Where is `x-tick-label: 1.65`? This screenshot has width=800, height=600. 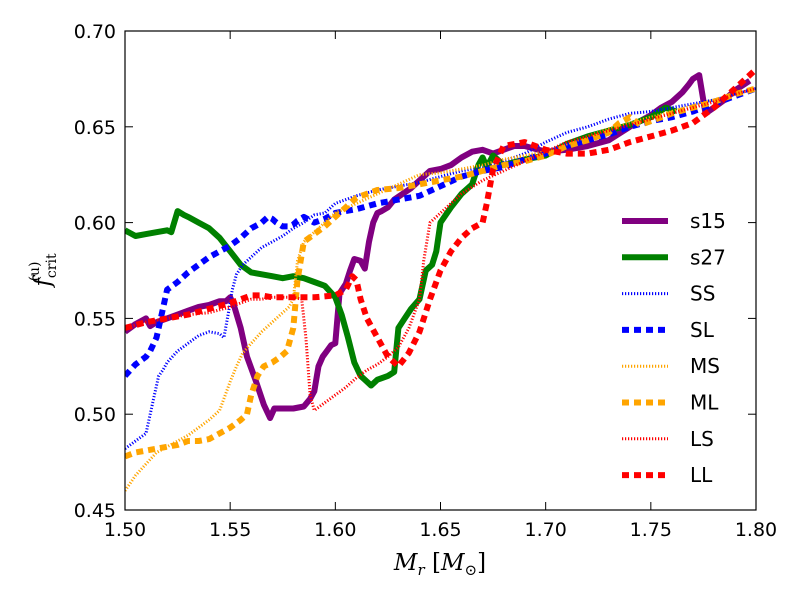
x-tick-label: 1.65 is located at coordinates (440, 530).